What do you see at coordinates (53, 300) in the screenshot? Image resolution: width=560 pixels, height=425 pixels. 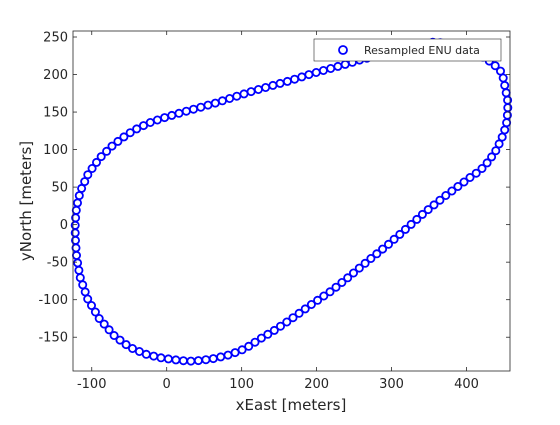 I see `y-tick-label: -100` at bounding box center [53, 300].